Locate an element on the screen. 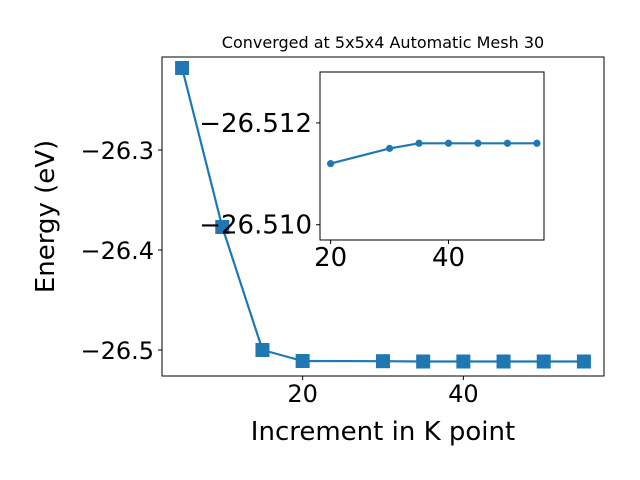 The image size is (640, 480). main-x-tick-label: 20 is located at coordinates (302, 394).